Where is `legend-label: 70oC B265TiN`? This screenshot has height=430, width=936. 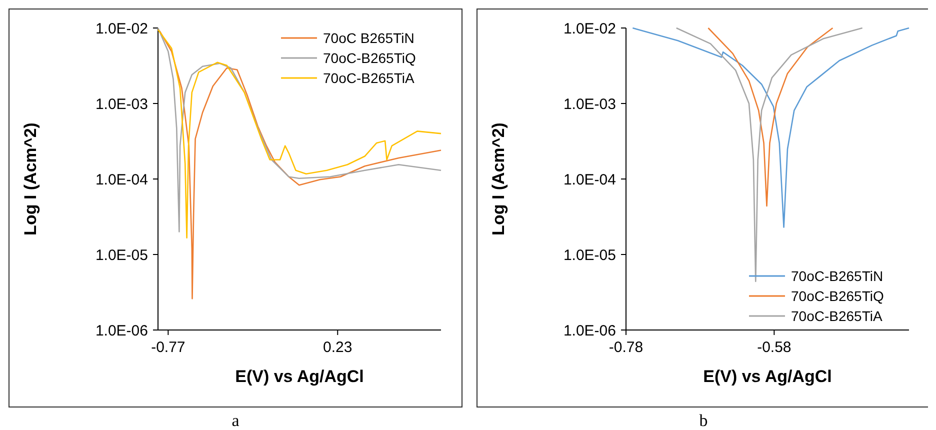
legend-label: 70oC B265TiN is located at coordinates (368, 38).